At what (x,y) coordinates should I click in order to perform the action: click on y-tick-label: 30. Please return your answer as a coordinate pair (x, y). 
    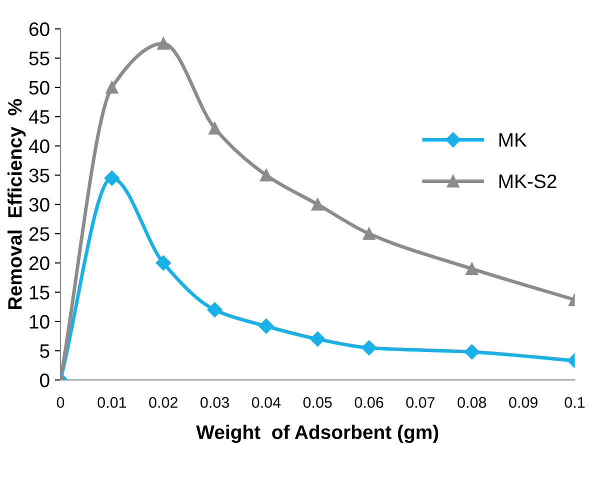
    Looking at the image, I should click on (39, 205).